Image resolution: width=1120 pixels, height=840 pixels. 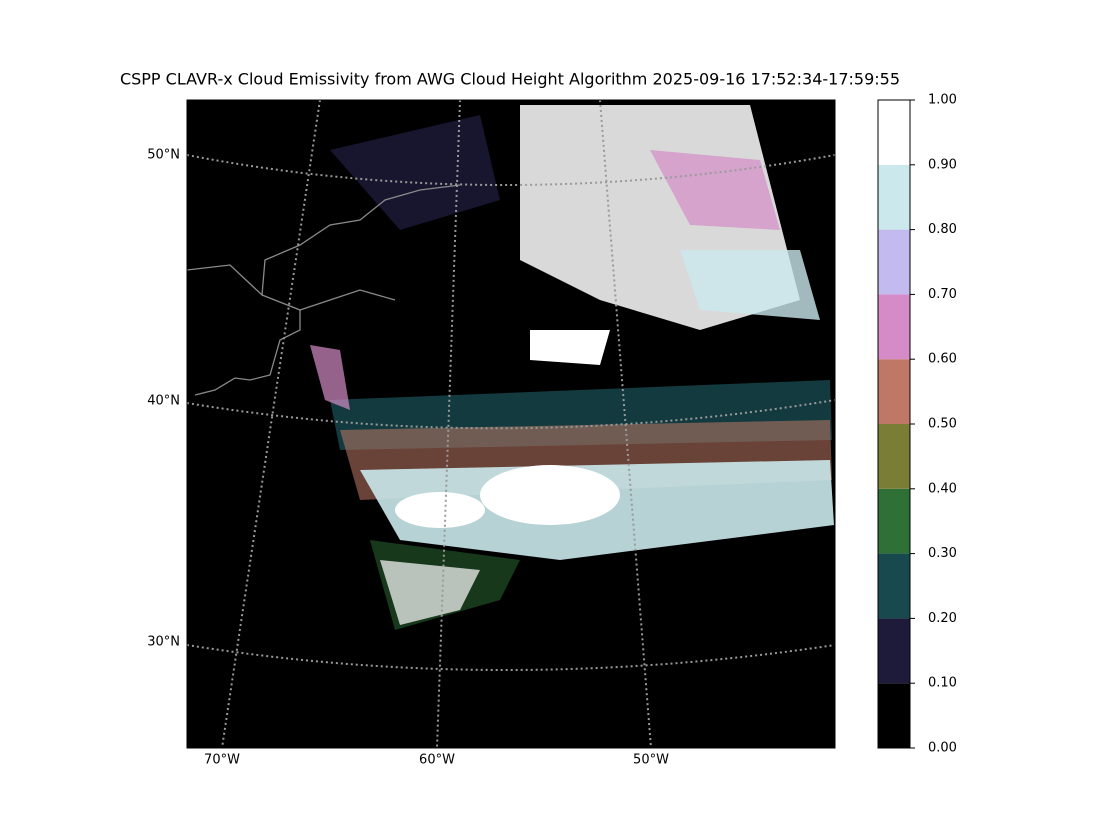 What do you see at coordinates (222, 760) in the screenshot?
I see `lon-label: 70°W` at bounding box center [222, 760].